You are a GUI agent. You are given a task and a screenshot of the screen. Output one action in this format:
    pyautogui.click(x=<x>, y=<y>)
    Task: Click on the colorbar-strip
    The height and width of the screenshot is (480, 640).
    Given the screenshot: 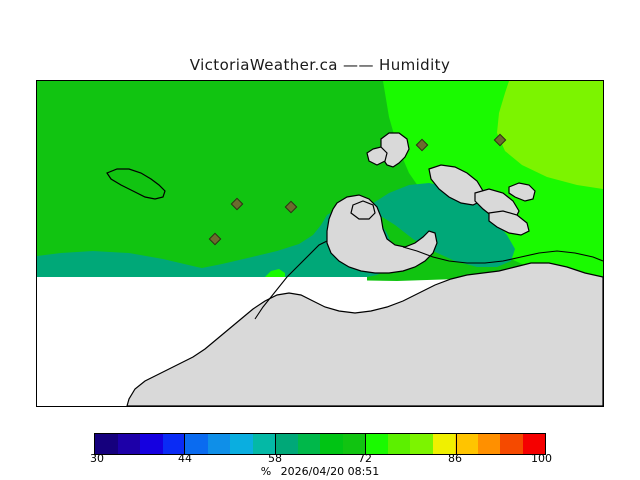 What is the action you would take?
    pyautogui.click(x=320, y=444)
    